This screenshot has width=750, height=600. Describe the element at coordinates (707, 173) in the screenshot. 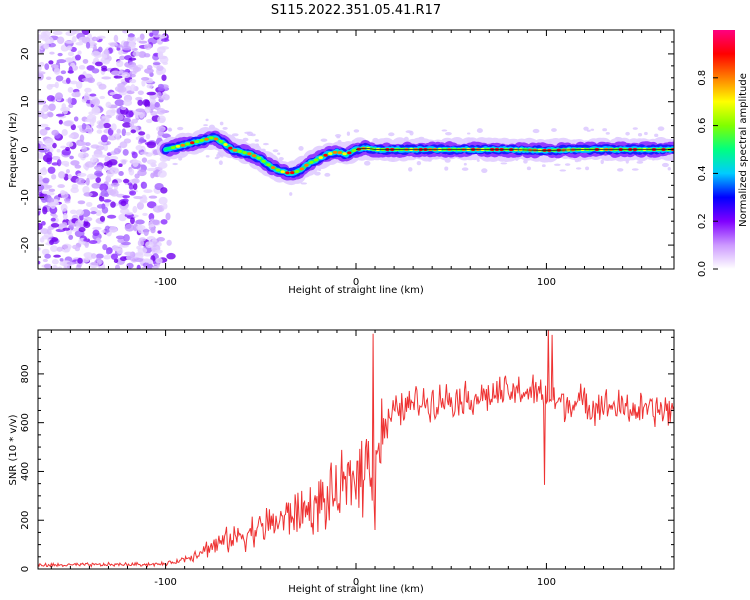

I see `colorbar-ticks: 0.0 0.2 0.4 0.6 0.8` at that location.